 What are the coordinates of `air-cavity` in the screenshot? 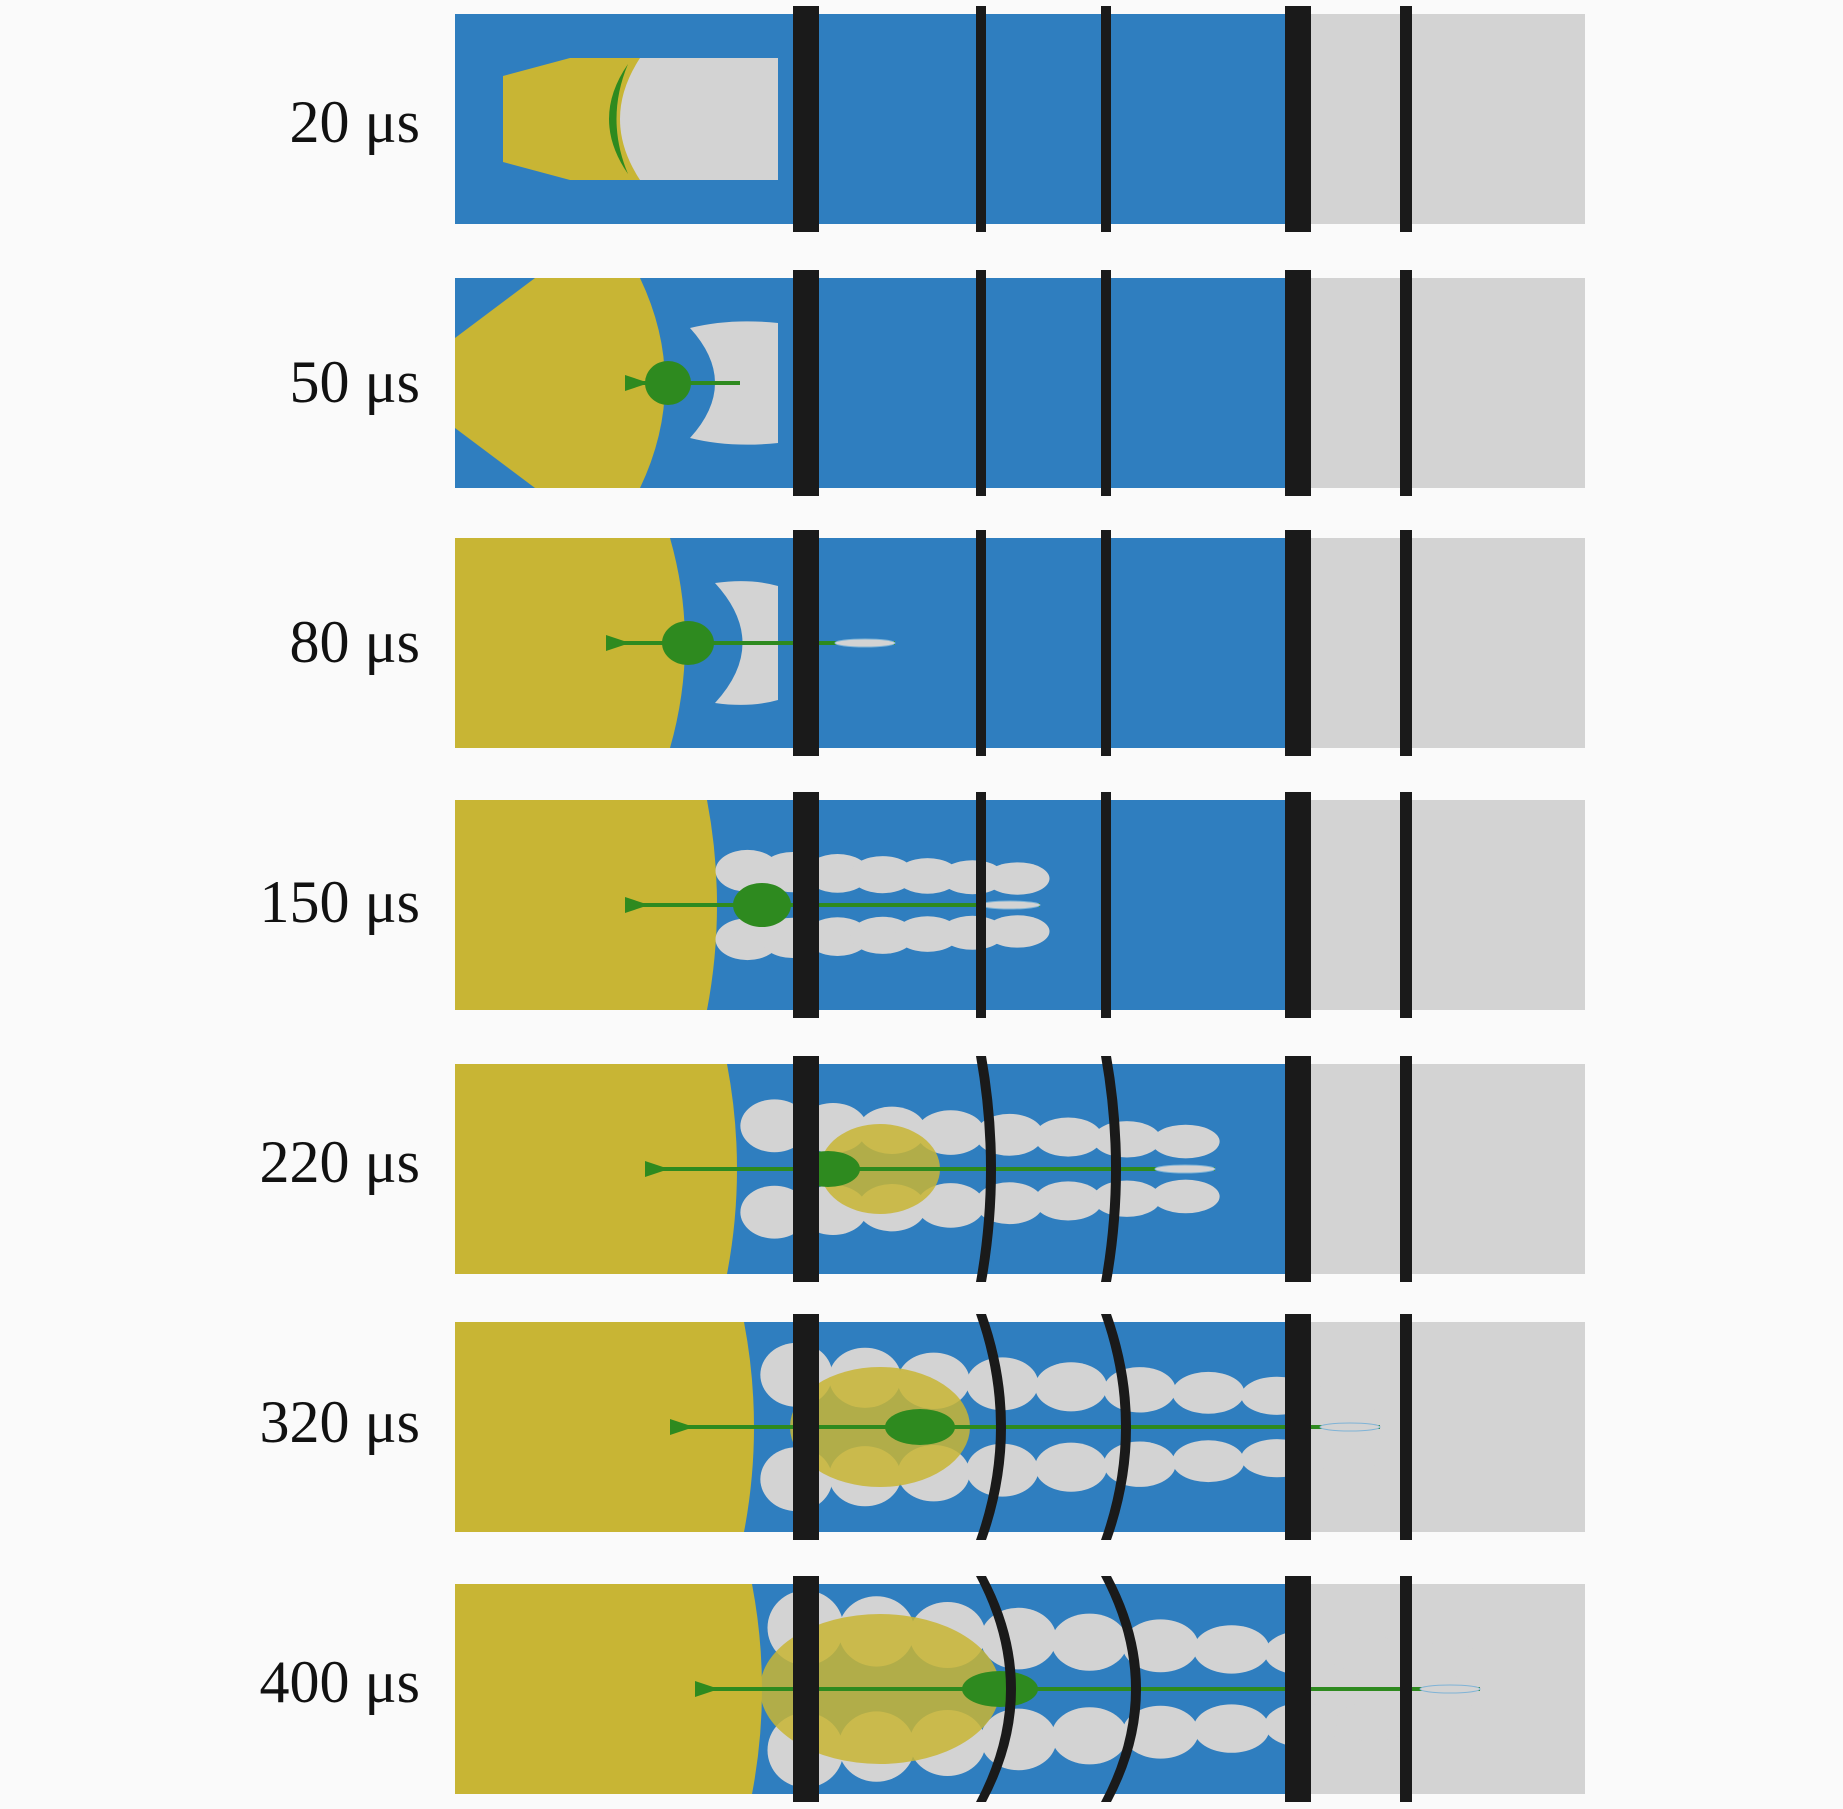 It's located at (699, 119).